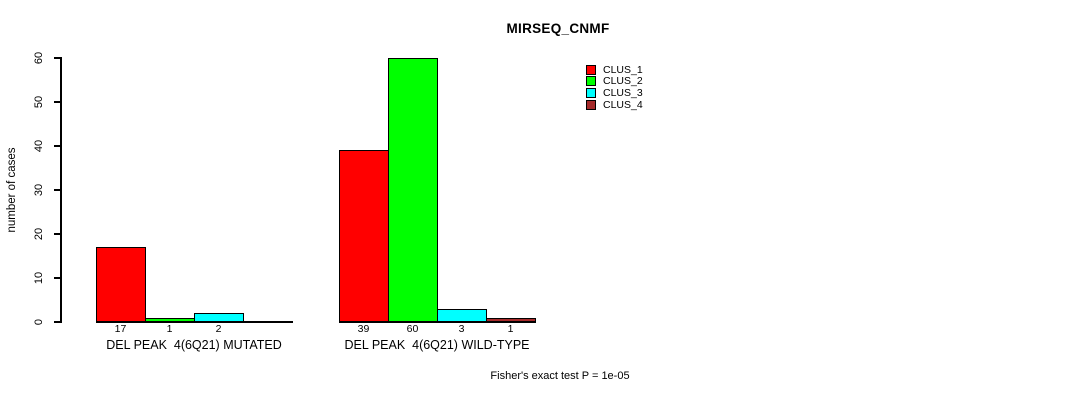 Image resolution: width=1090 pixels, height=400 pixels. I want to click on legend-item: CLUS_1, so click(614, 70).